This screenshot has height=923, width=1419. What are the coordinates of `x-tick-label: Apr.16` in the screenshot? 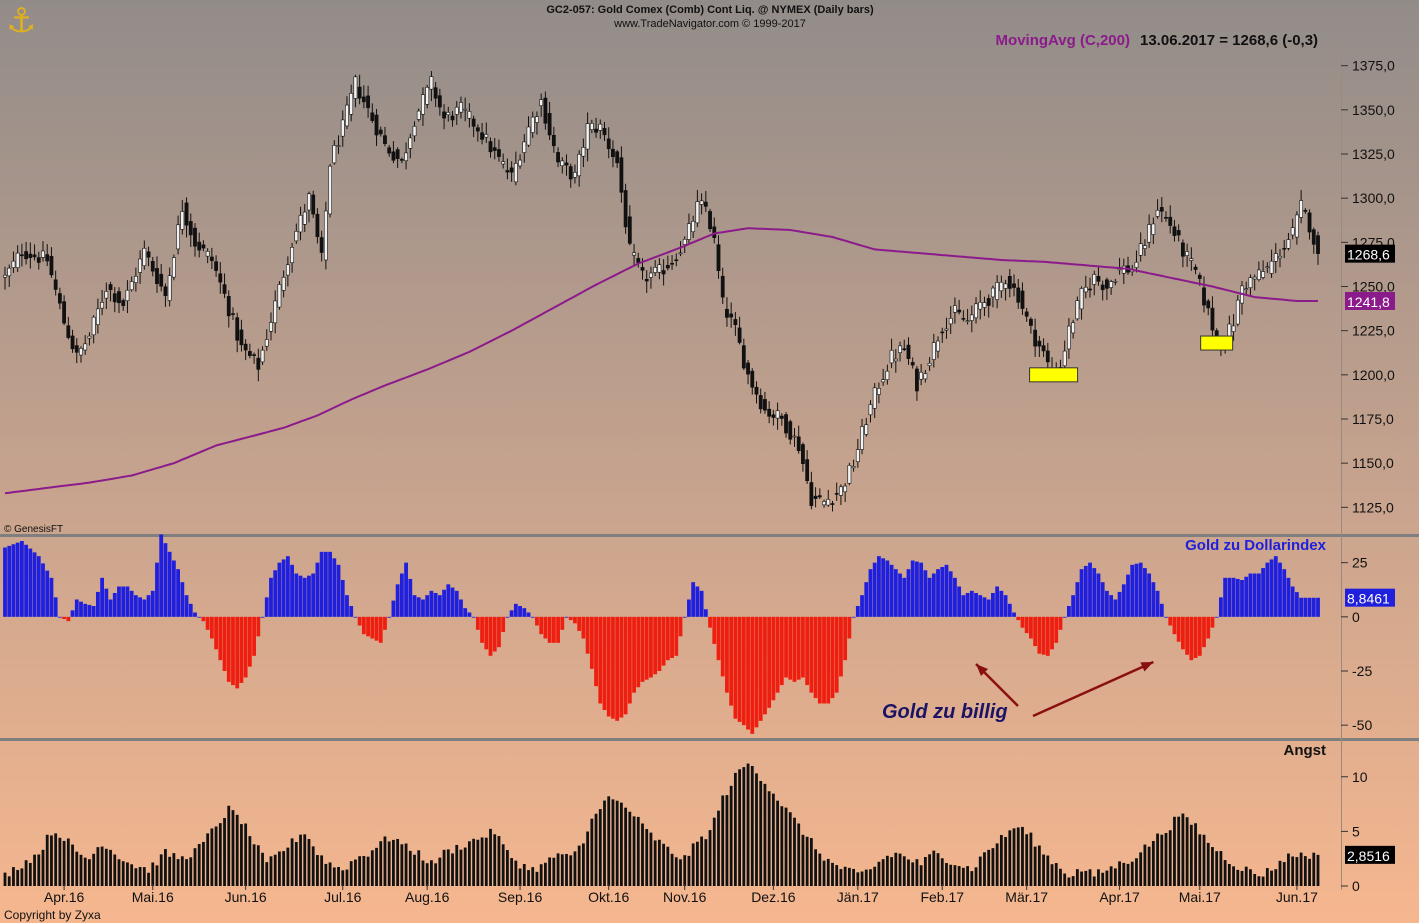 It's located at (64, 897).